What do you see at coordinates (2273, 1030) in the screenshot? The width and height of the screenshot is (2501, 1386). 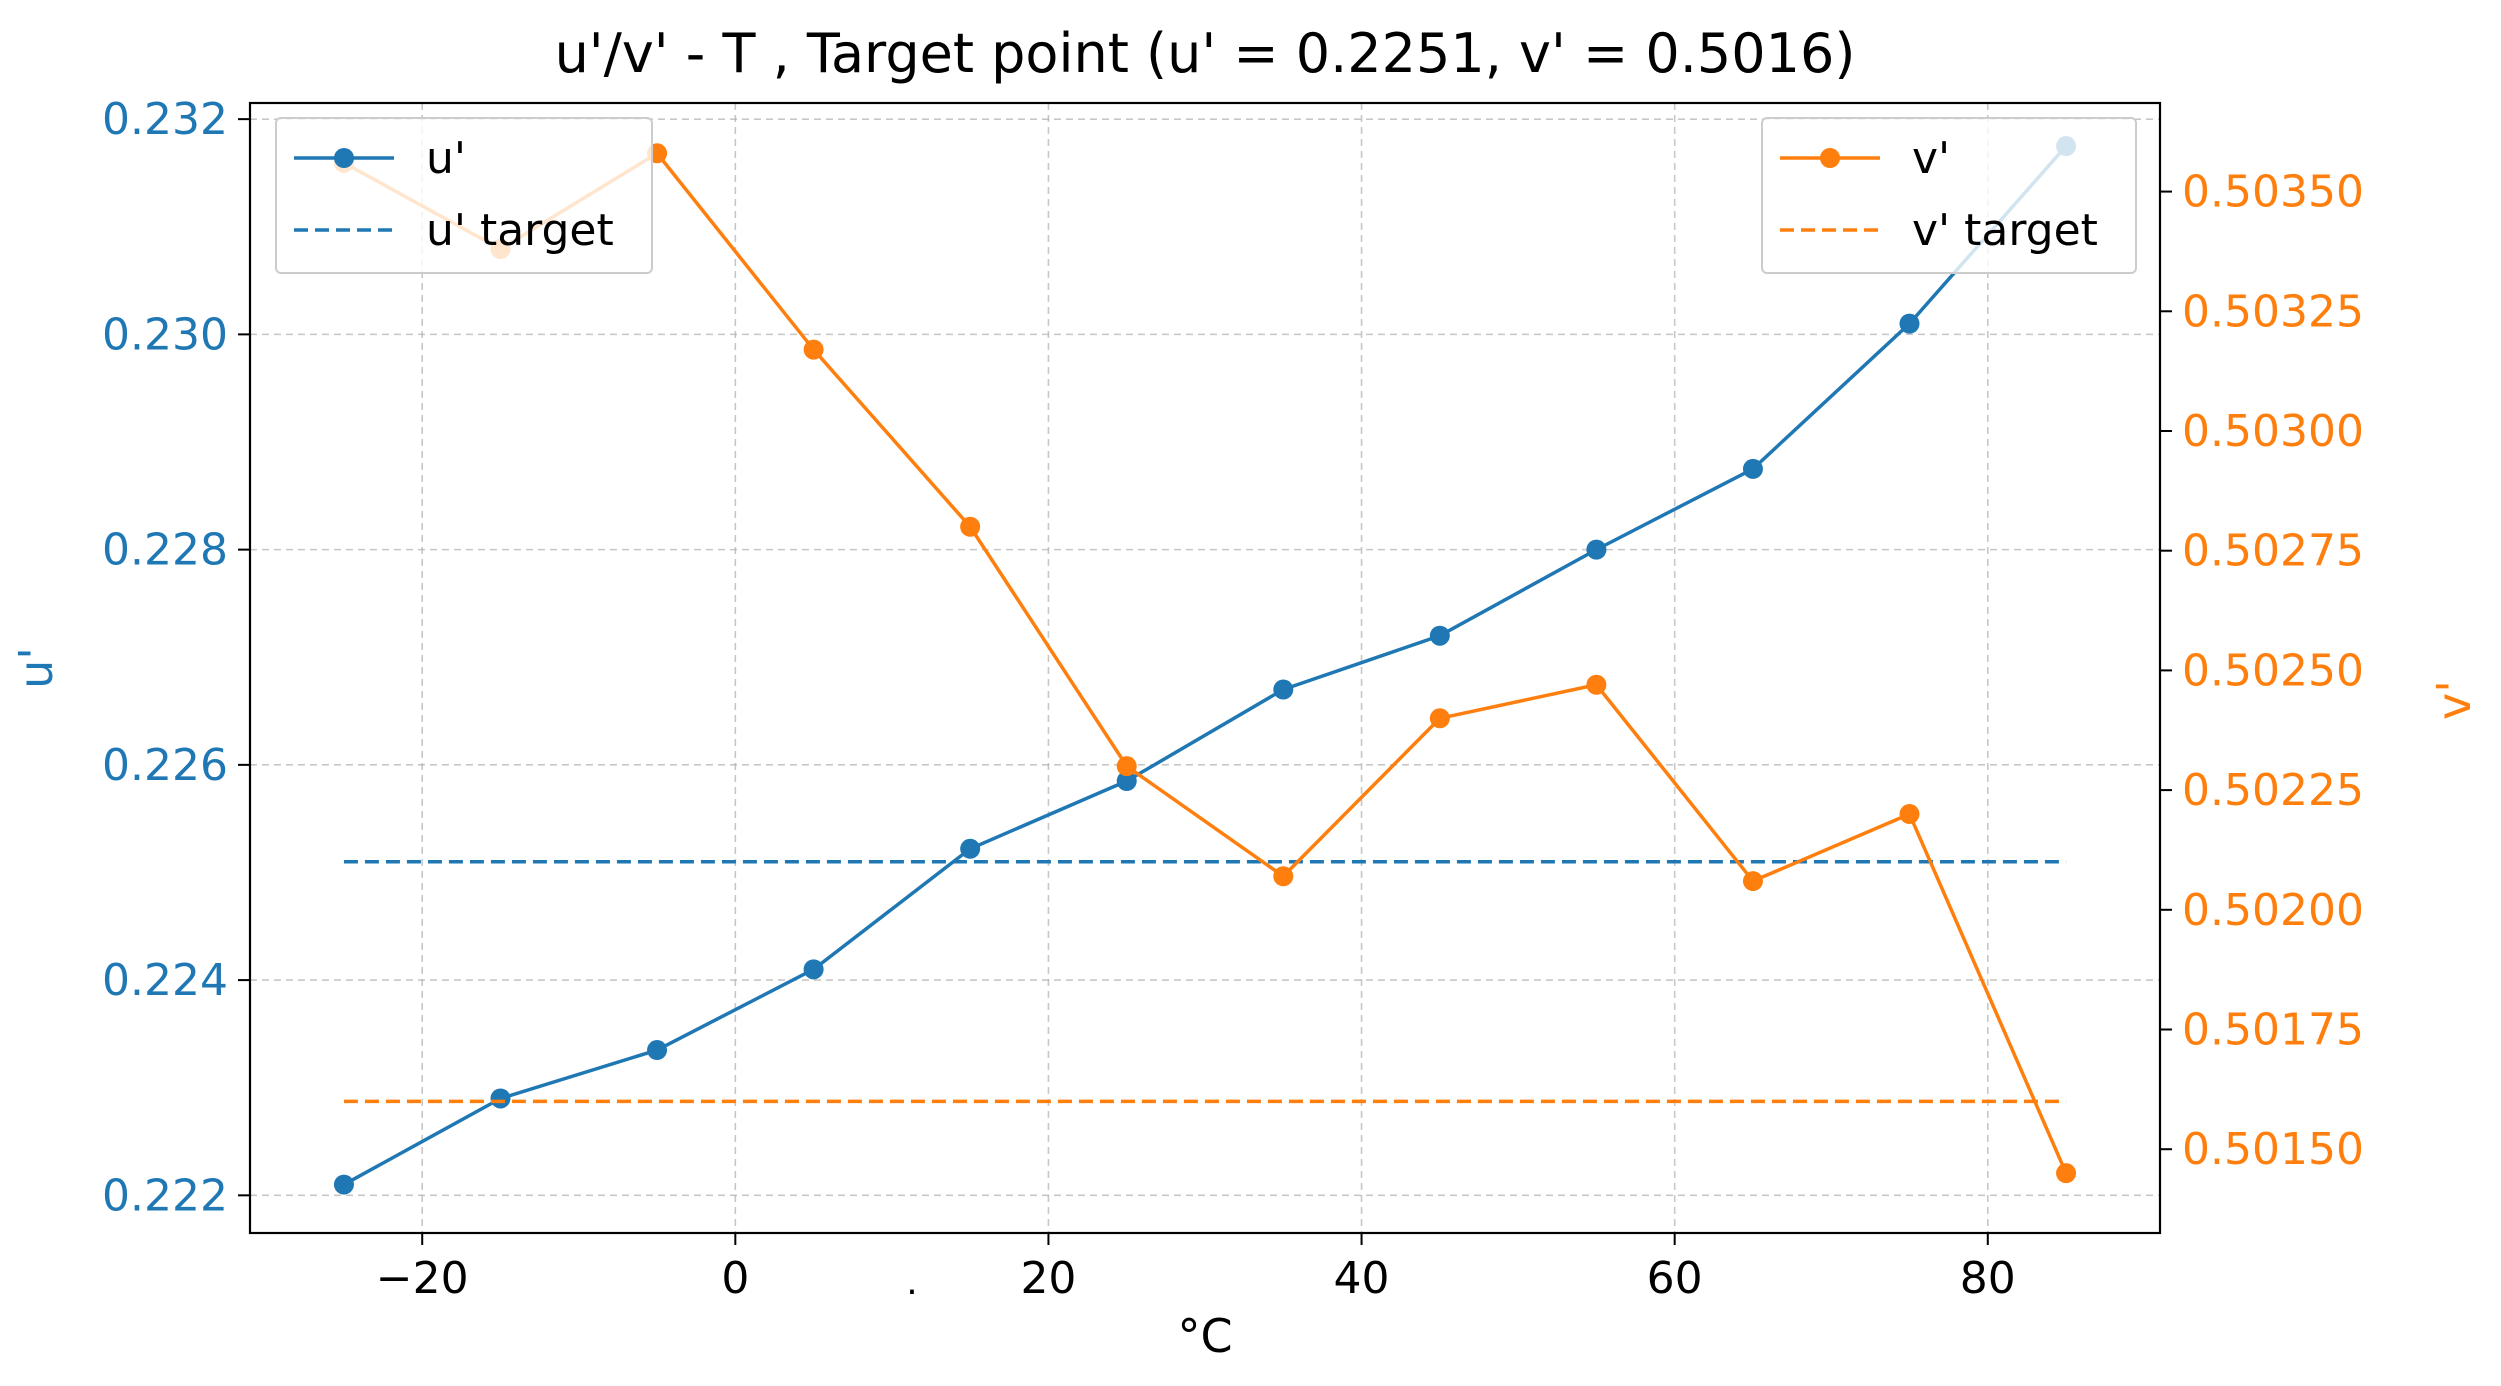 I see `y-right-tick-label: 0.50175` at bounding box center [2273, 1030].